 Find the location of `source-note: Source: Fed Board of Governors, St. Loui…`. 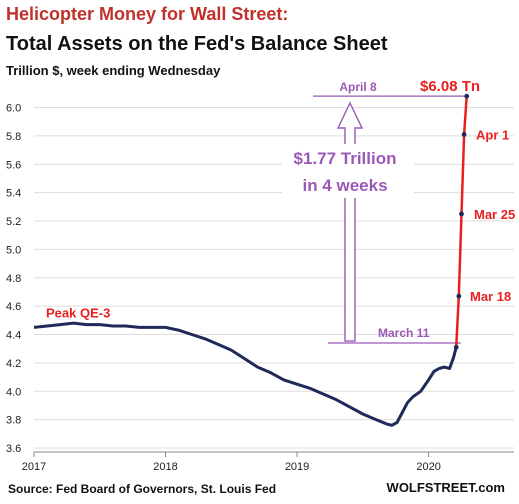

source-note: Source: Fed Board of Governors, St. Loui… is located at coordinates (142, 489).